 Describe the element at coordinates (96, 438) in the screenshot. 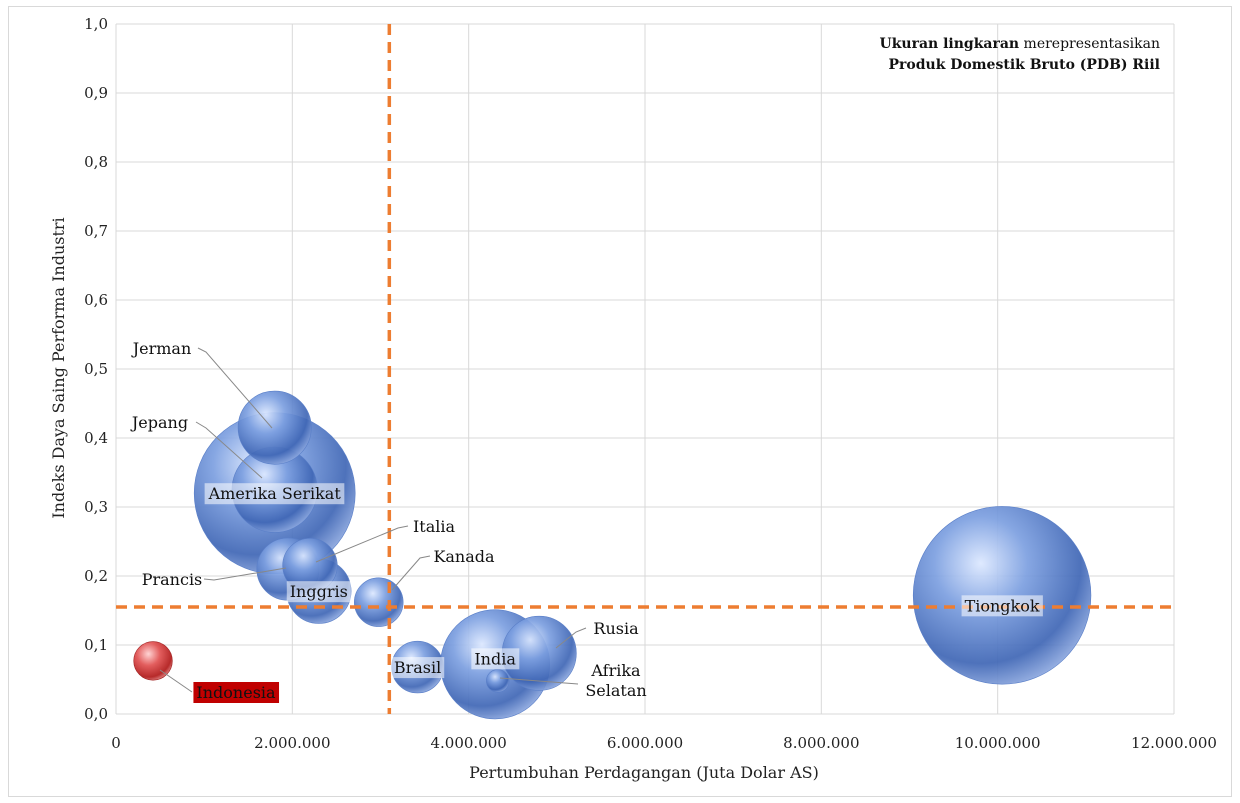

I see `y-tick-label: 0,4` at that location.